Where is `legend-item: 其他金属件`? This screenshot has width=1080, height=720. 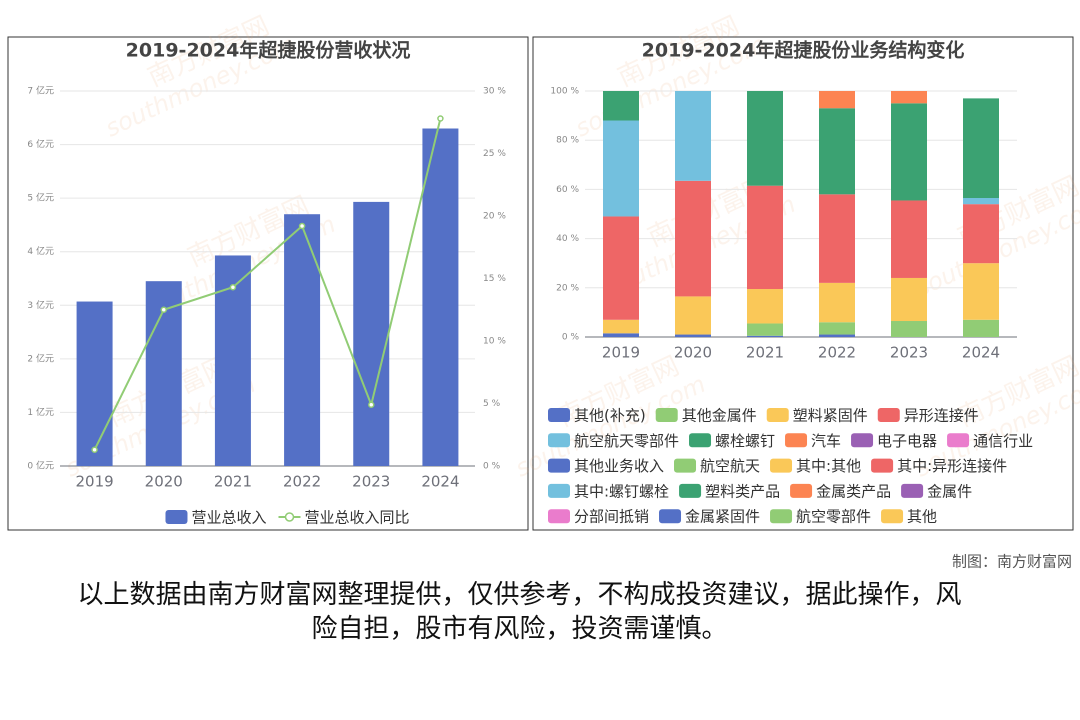
legend-item: 其他金属件 is located at coordinates (706, 416).